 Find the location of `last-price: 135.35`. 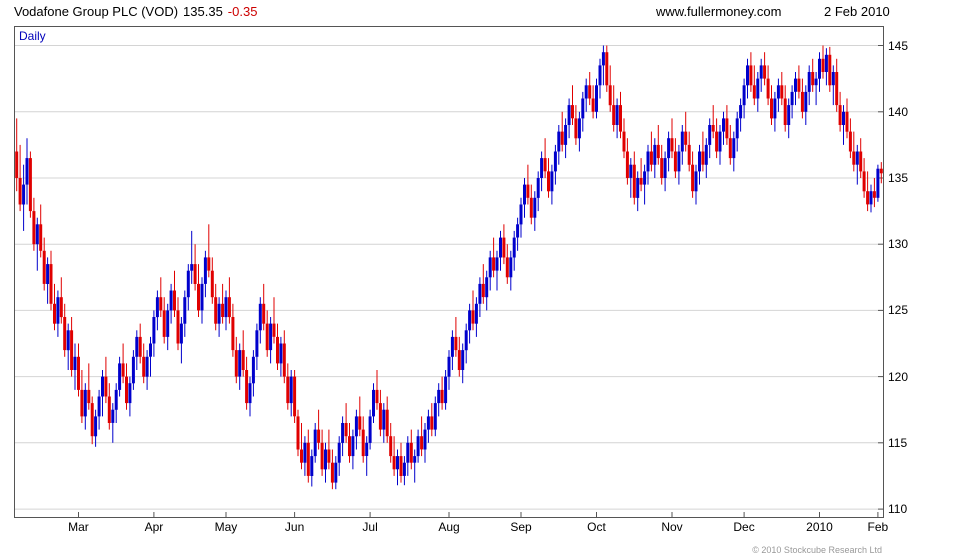

last-price: 135.35 is located at coordinates (203, 11).